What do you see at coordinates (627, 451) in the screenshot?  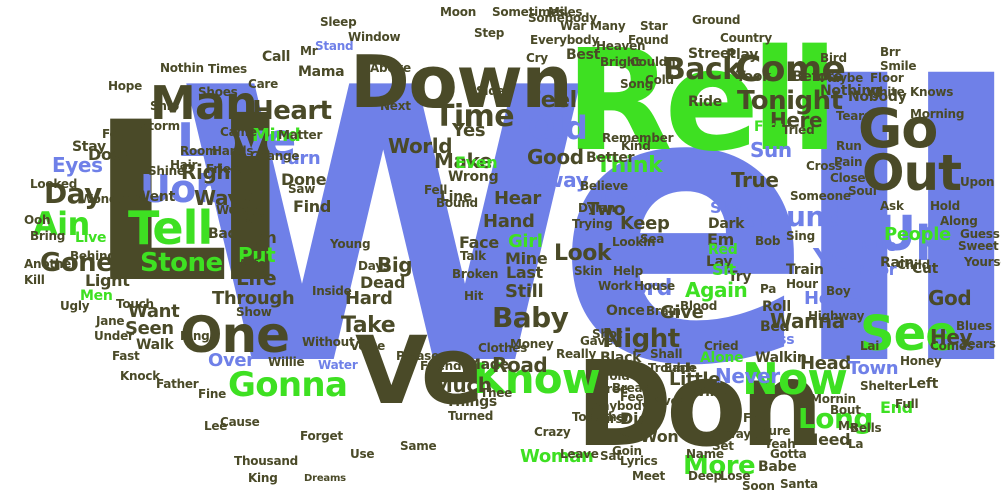 I see `word: Goin` at bounding box center [627, 451].